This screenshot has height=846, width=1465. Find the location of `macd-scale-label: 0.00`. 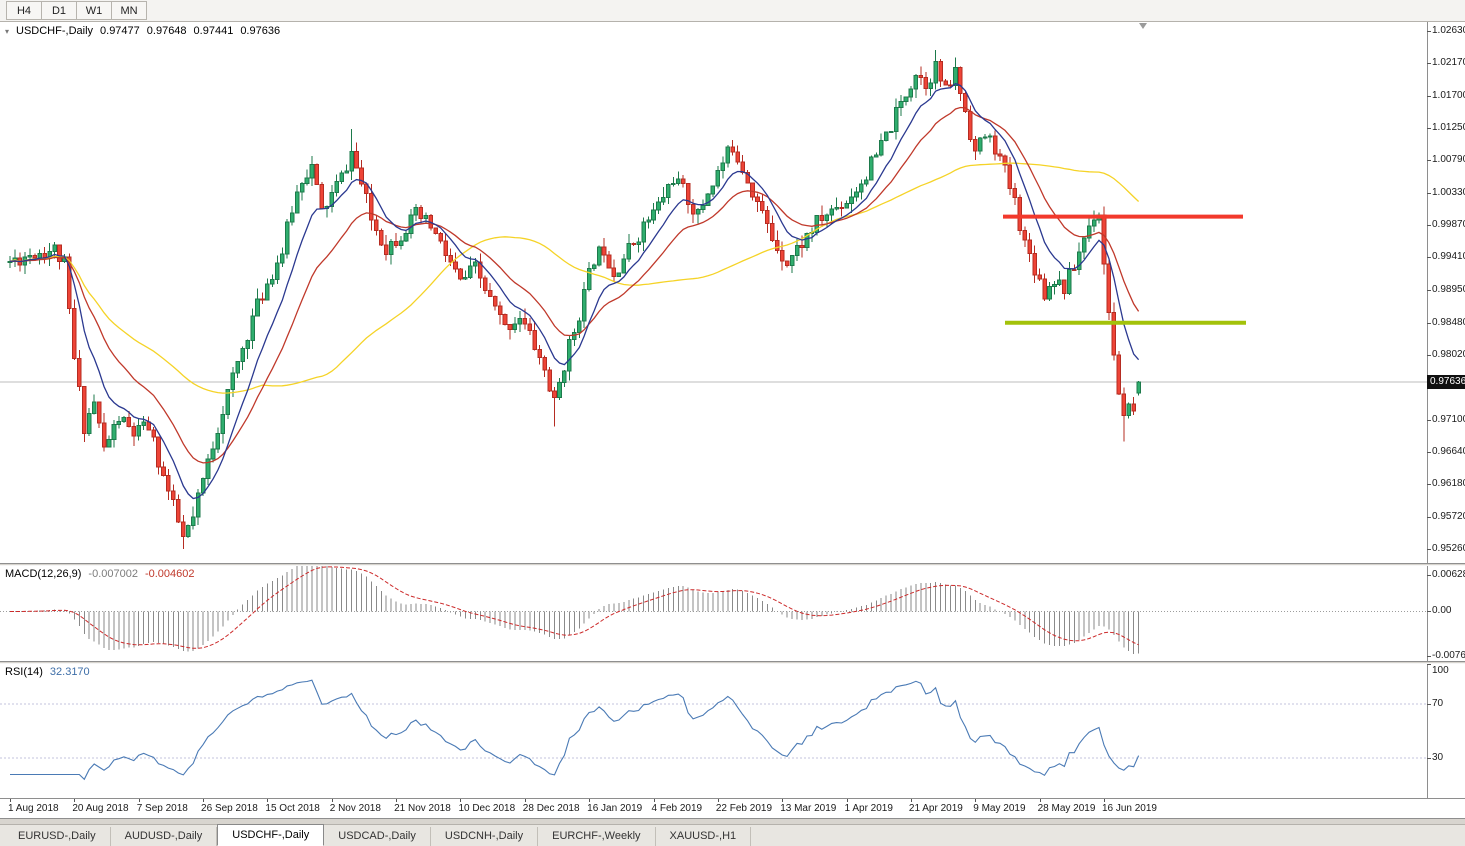

macd-scale-label: 0.00 is located at coordinates (1442, 610).